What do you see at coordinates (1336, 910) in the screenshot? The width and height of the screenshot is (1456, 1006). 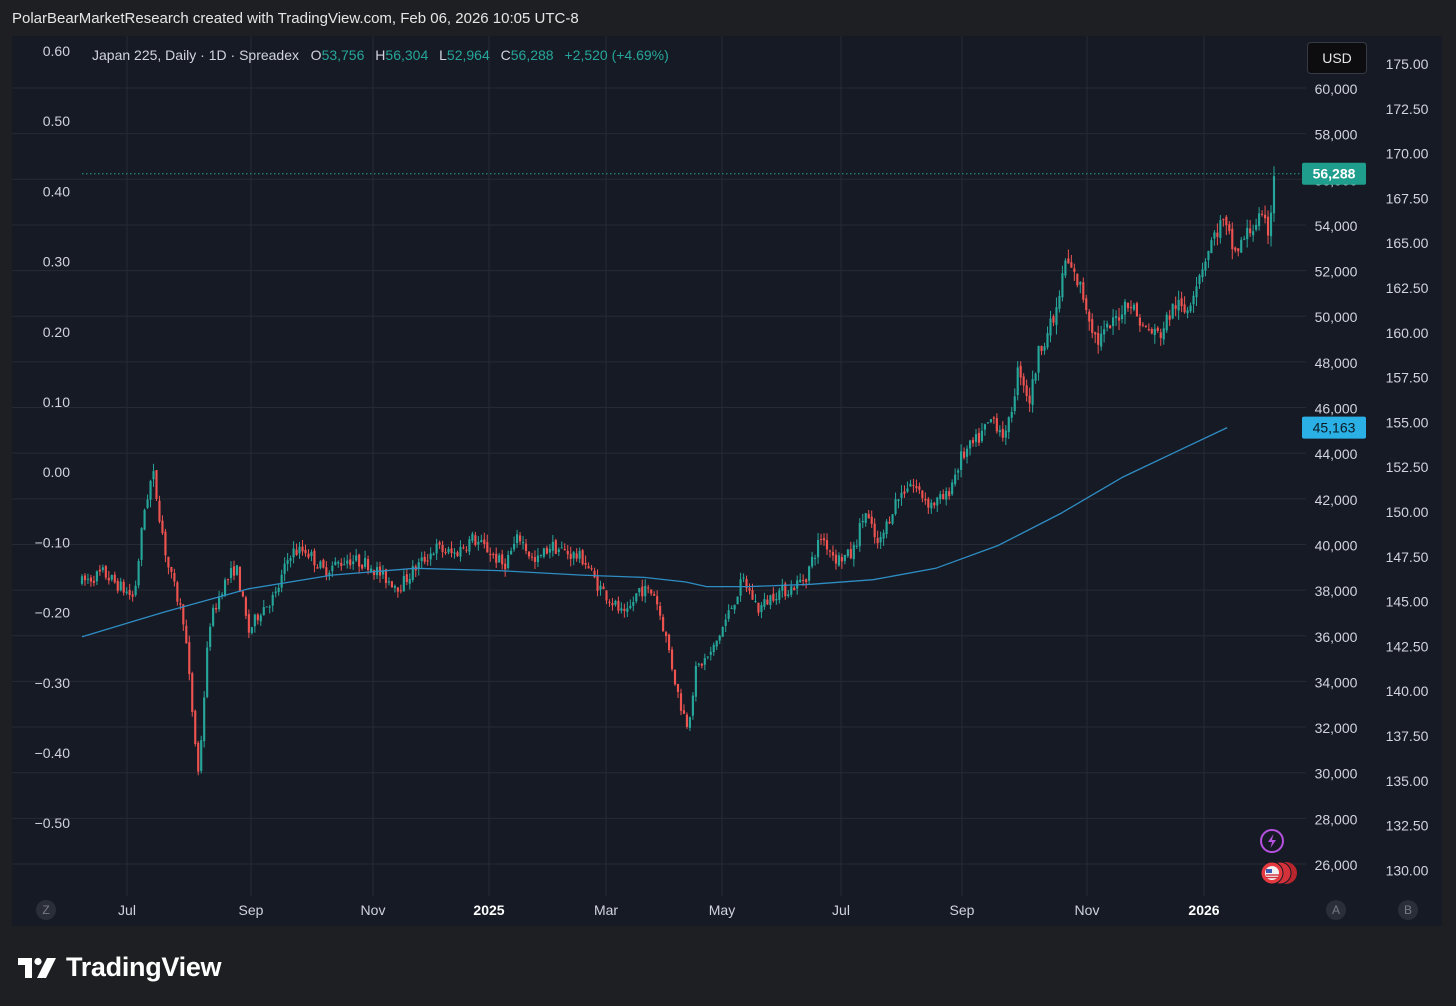 I see `auto-scale-button: A` at bounding box center [1336, 910].